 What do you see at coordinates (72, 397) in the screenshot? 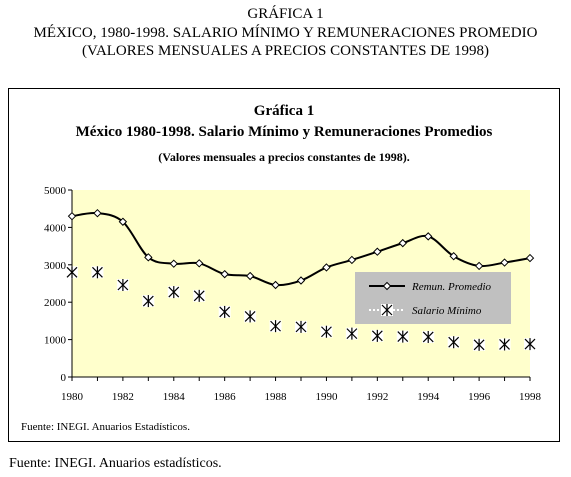
I see `x-tick-label: 1980` at bounding box center [72, 397].